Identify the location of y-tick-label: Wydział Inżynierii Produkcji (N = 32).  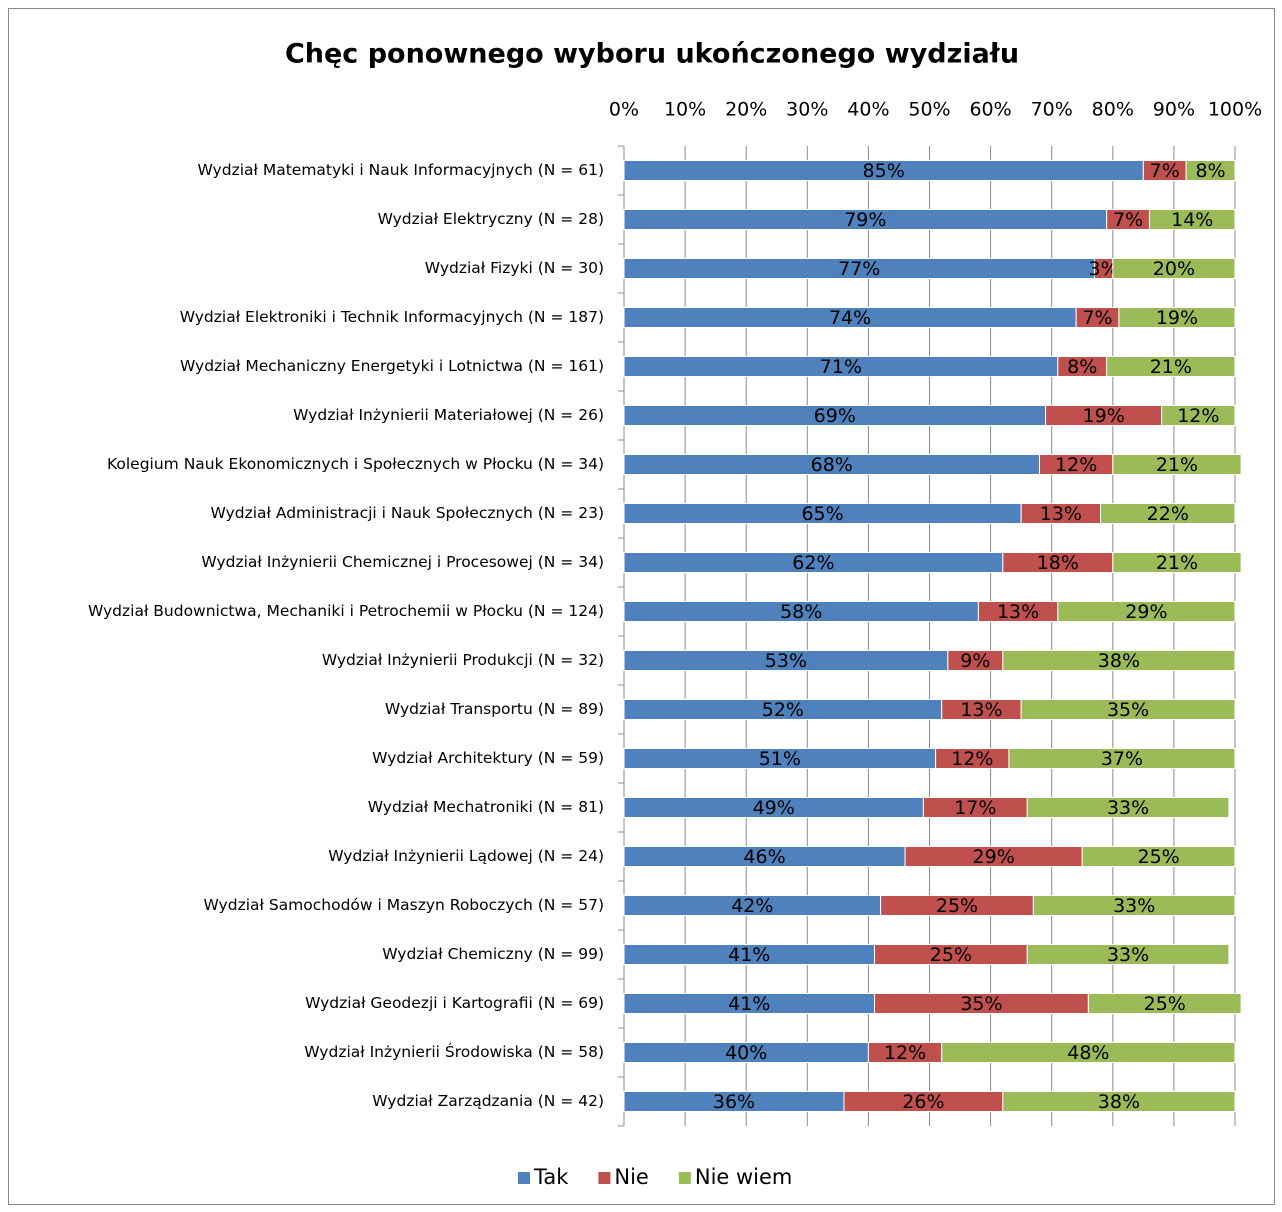
(463, 660).